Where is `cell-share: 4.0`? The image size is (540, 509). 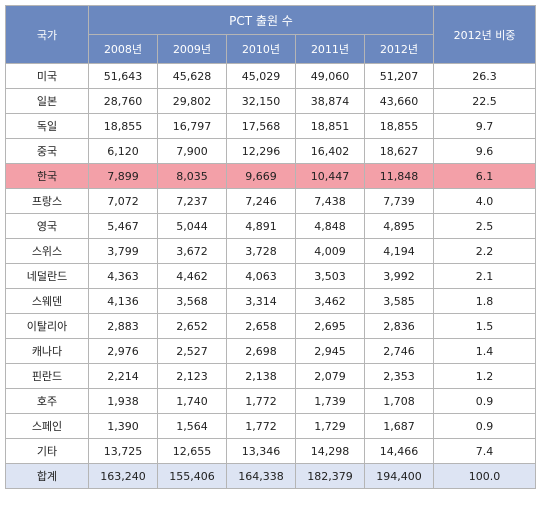 cell-share: 4.0 is located at coordinates (485, 201).